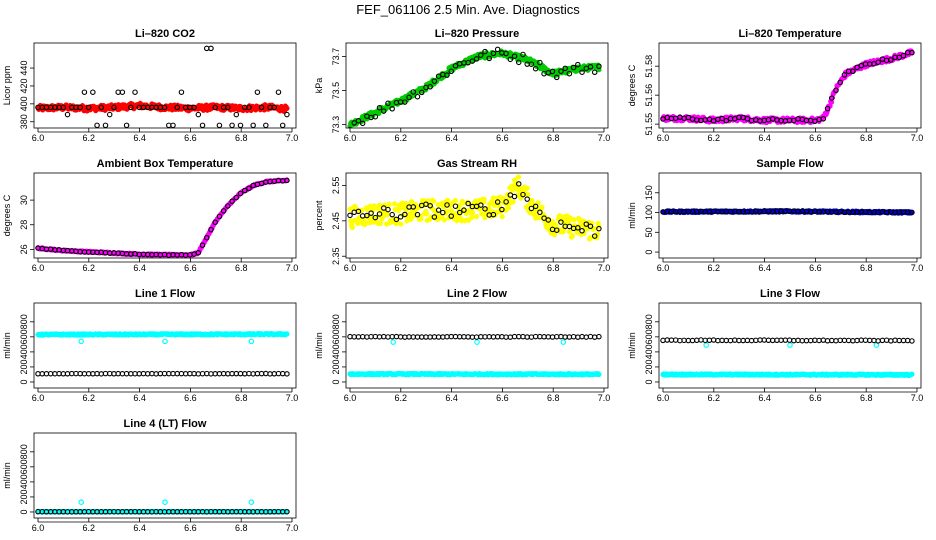  Describe the element at coordinates (24, 336) in the screenshot. I see `y-tick-label: 600` at that location.